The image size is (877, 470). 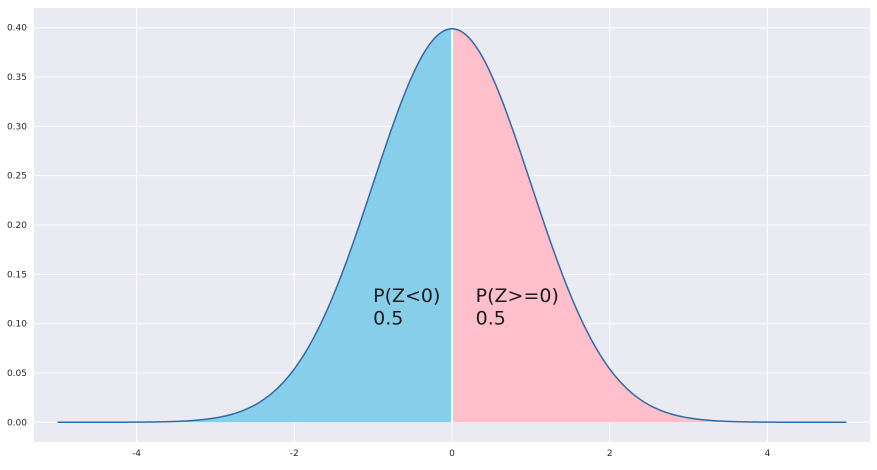 I want to click on y-tick-label-7: 0.35, so click(x=17, y=78).